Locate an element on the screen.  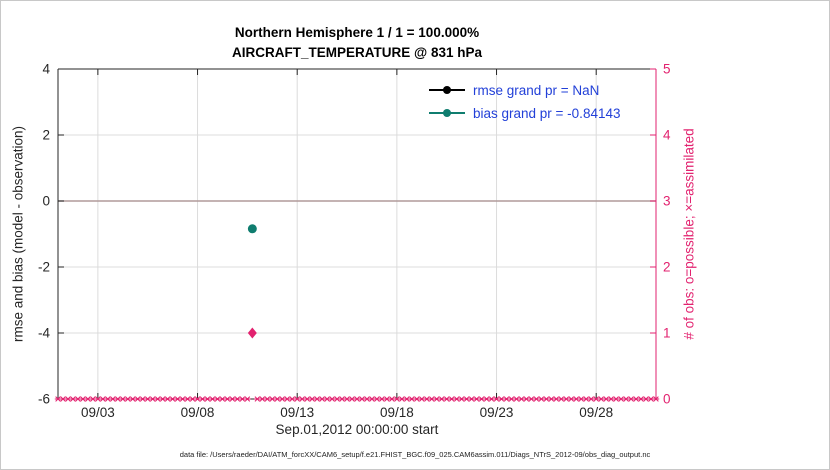
svg-text: -2 is located at coordinates (44, 267).